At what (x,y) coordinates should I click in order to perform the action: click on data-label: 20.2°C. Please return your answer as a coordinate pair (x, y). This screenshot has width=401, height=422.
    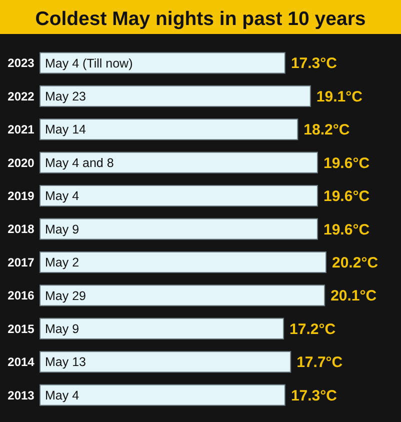
    Looking at the image, I should click on (355, 263).